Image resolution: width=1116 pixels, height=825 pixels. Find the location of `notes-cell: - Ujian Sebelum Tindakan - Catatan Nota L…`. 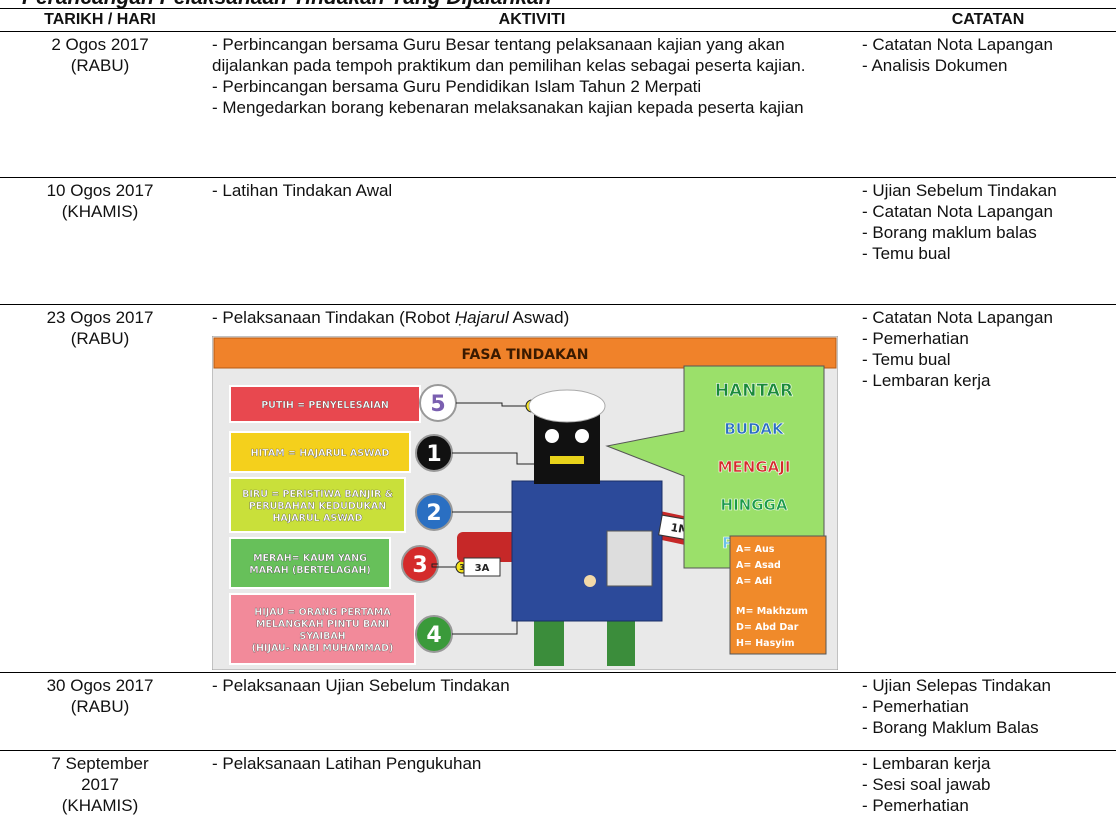

notes-cell: - Ujian Sebelum Tindakan - Catatan Nota L… is located at coordinates (988, 222).